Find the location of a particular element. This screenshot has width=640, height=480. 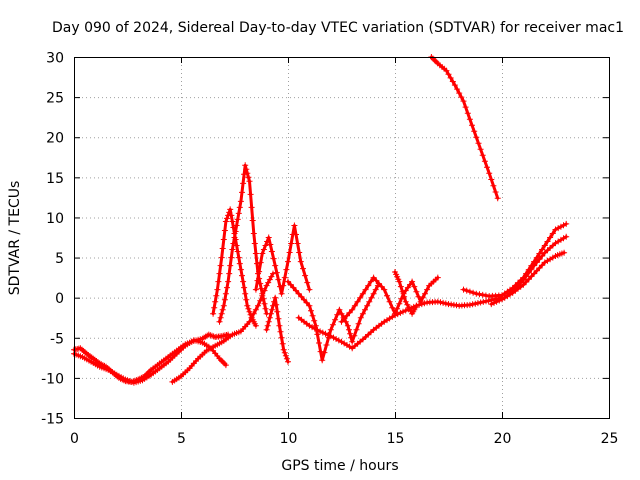

y-tick-label: -10 is located at coordinates (52, 379).